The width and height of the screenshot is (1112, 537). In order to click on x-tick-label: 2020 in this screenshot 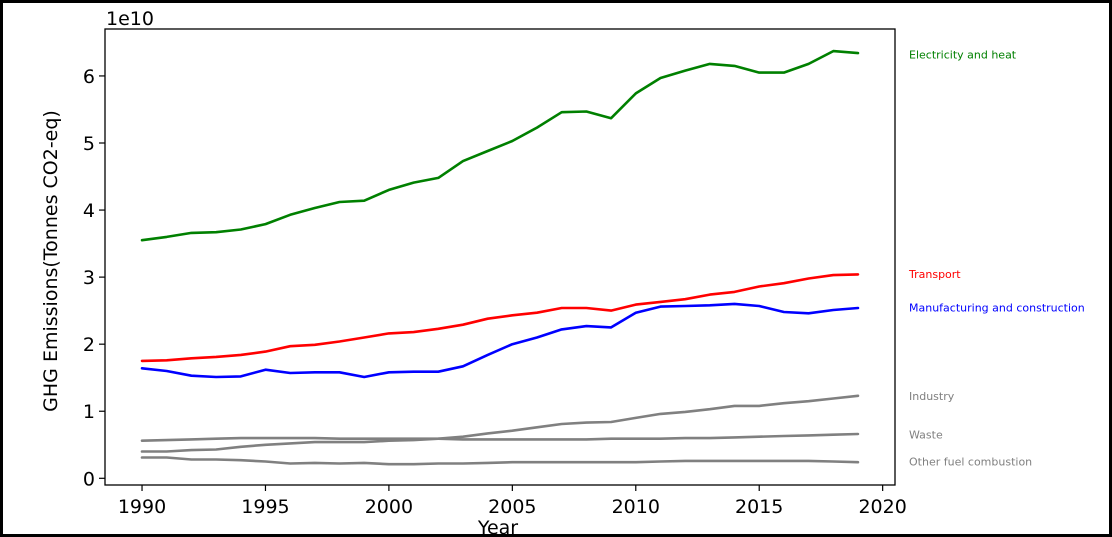, I will do `click(882, 507)`.